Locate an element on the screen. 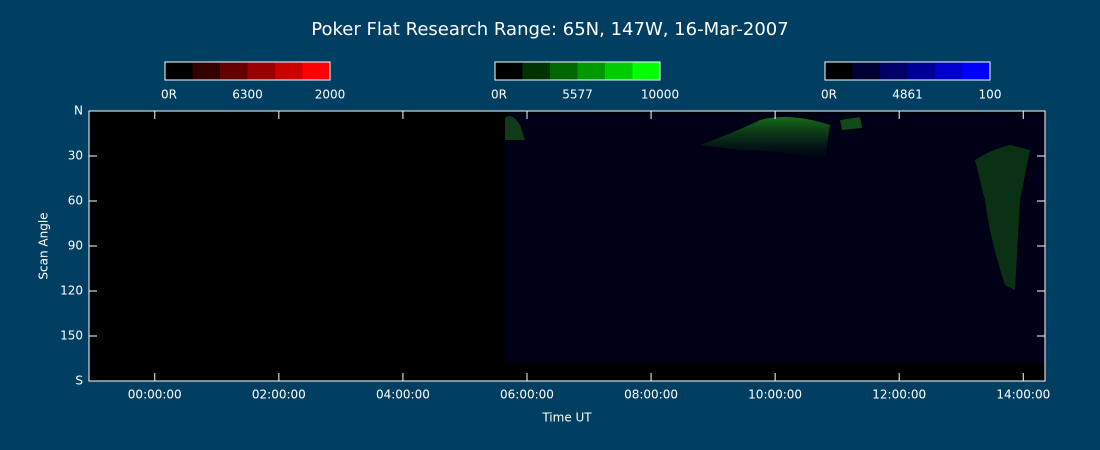 Image resolution: width=1100 pixels, height=450 pixels. colorbar-label: 100 is located at coordinates (990, 95).